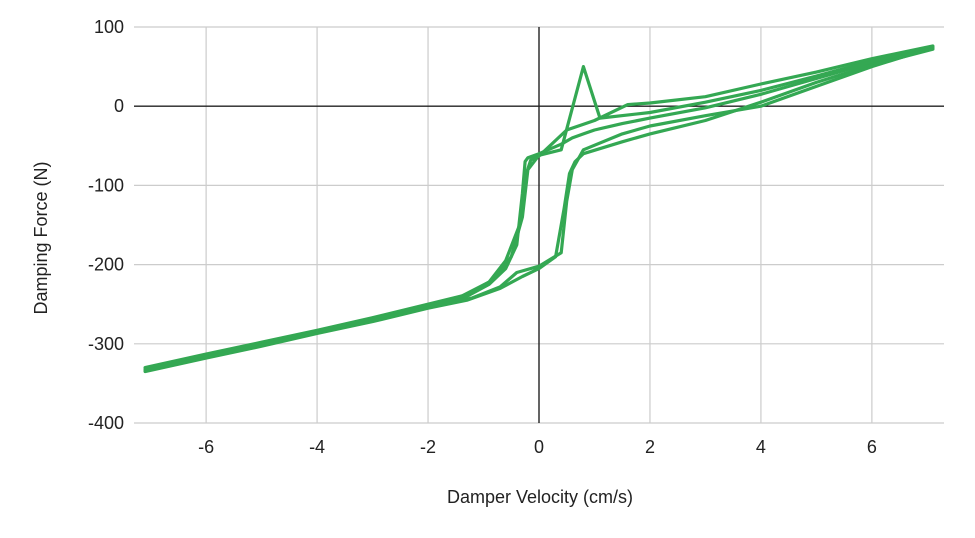 The width and height of the screenshot is (975, 538). I want to click on x-tick-label: 4, so click(761, 447).